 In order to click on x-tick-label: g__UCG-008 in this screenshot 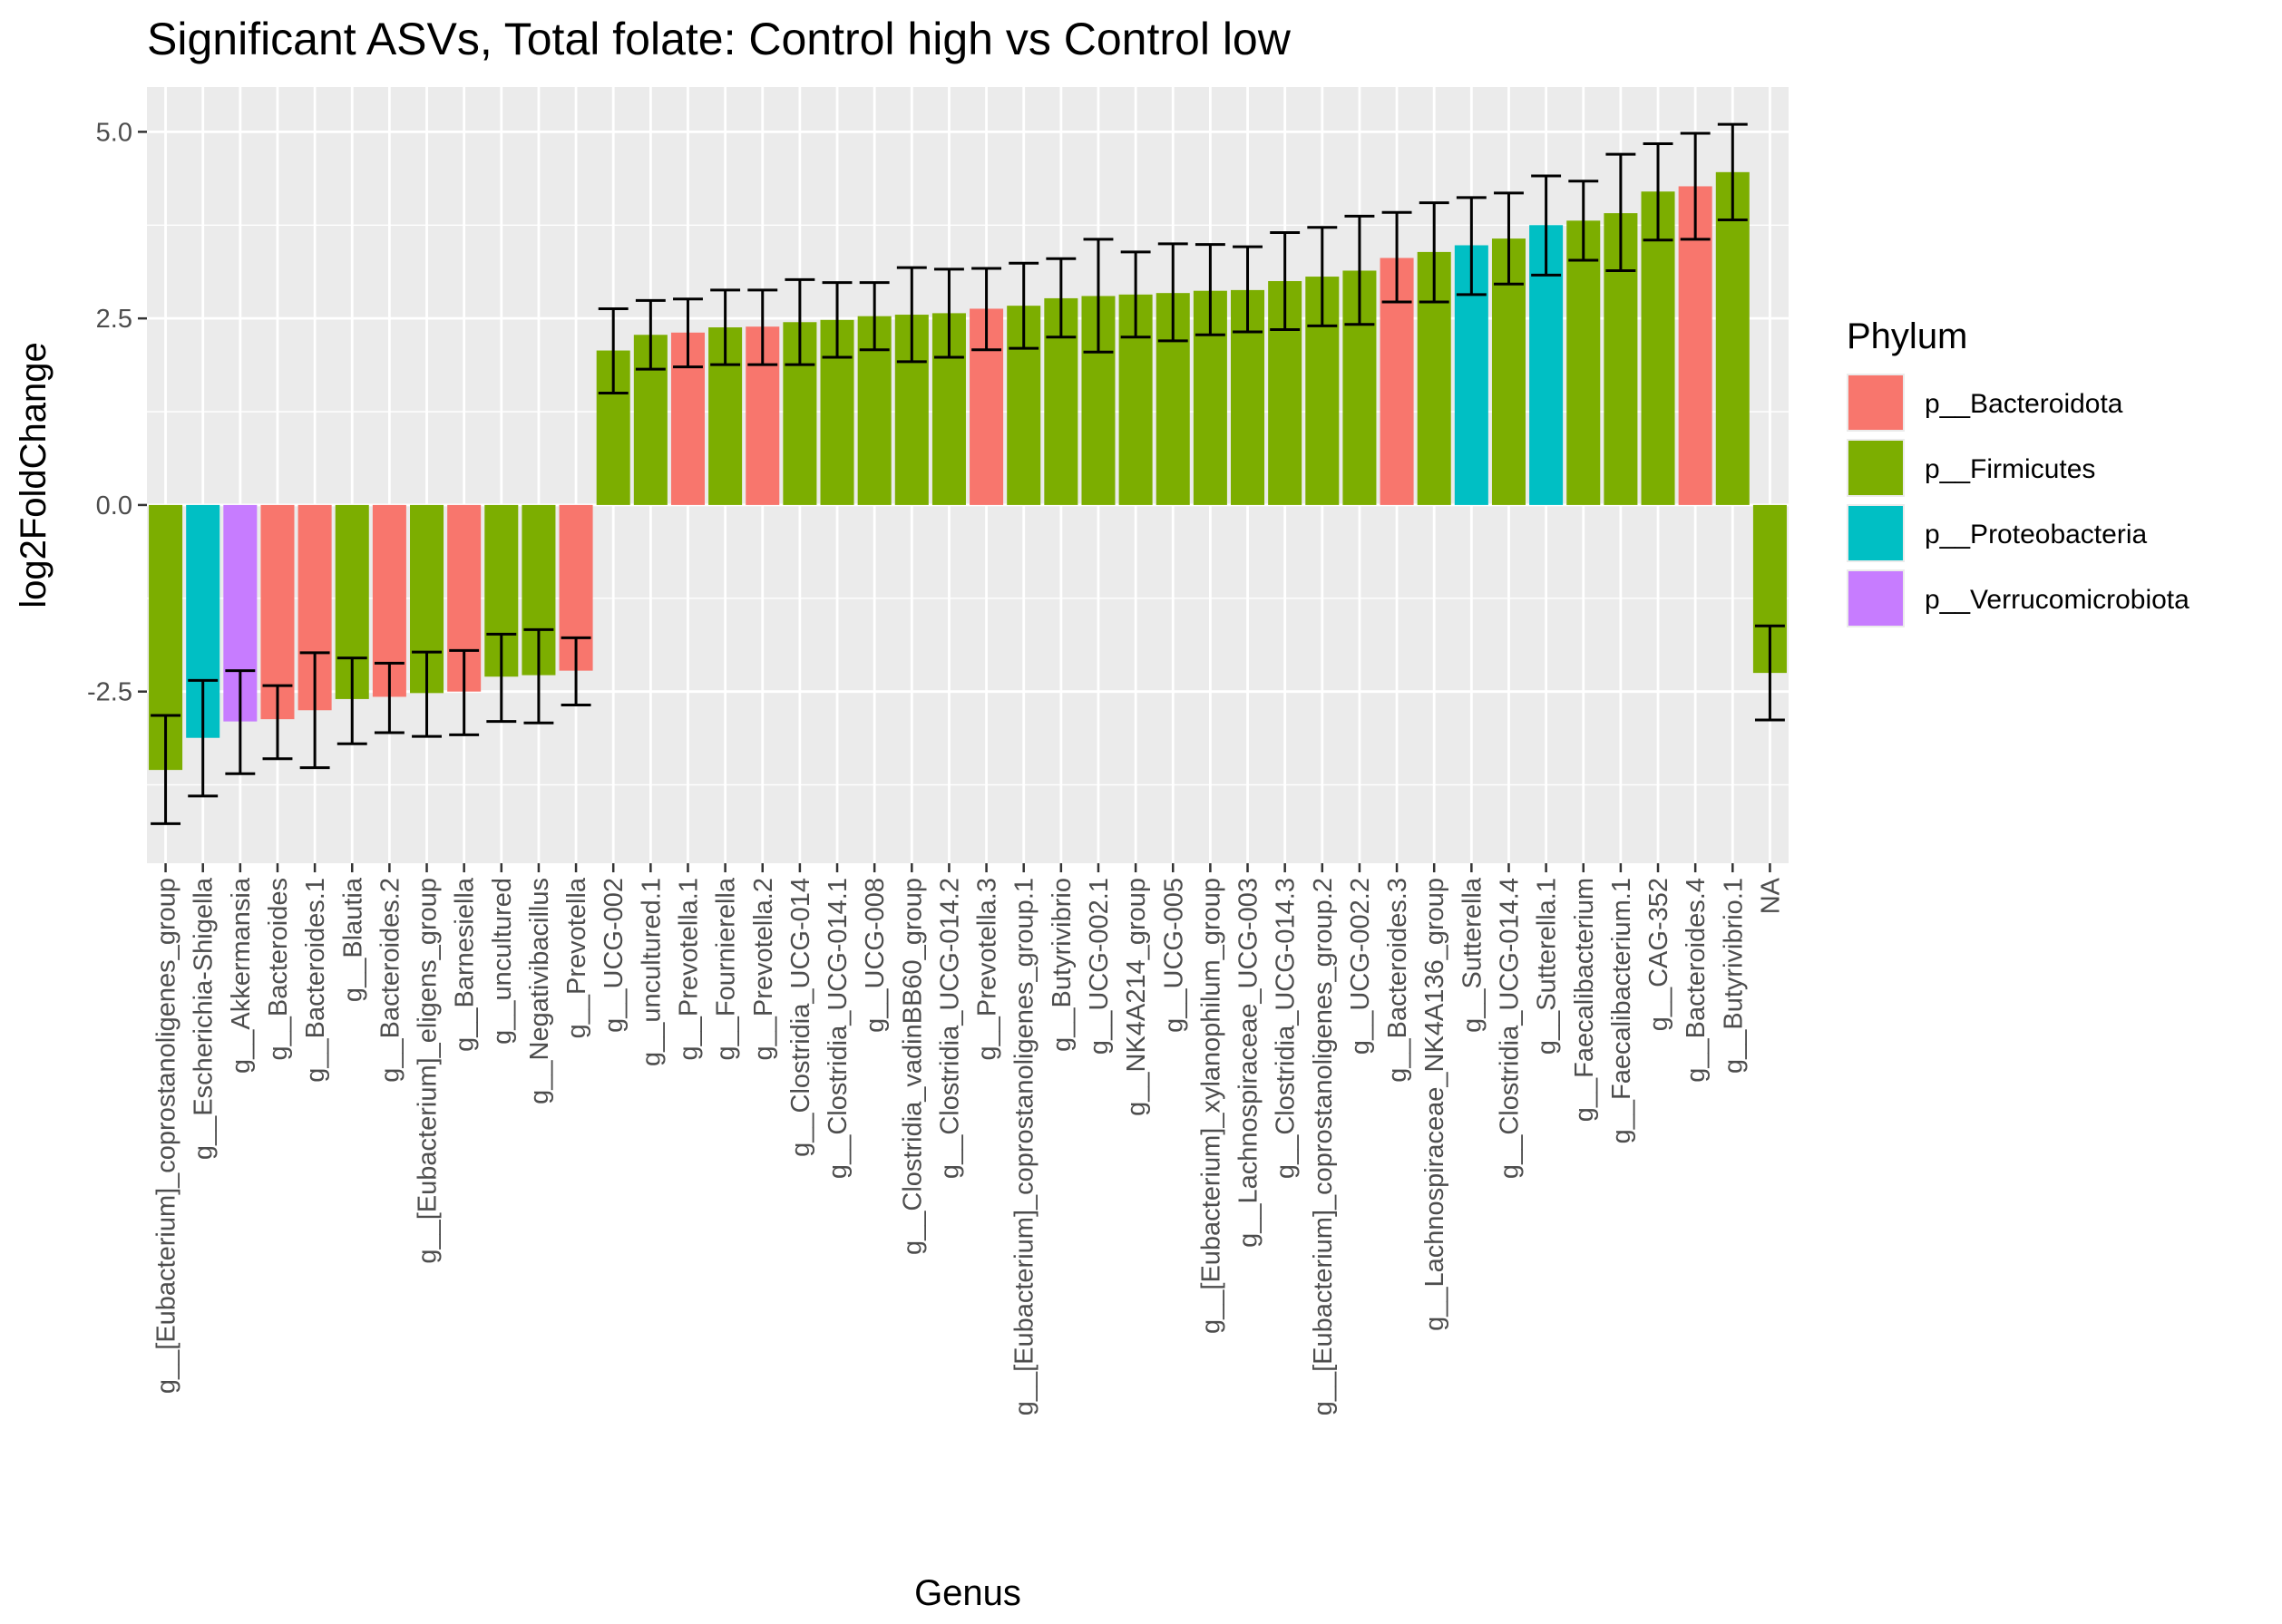, I will do `click(875, 955)`.